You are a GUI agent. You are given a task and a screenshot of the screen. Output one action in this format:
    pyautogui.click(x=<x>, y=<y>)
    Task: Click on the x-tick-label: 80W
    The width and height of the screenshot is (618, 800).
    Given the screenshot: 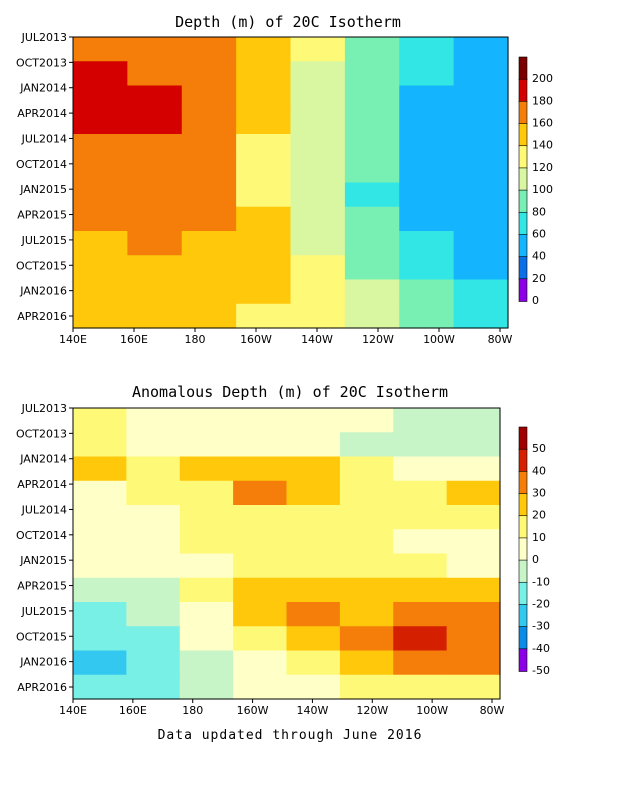 What is the action you would take?
    pyautogui.click(x=500, y=339)
    